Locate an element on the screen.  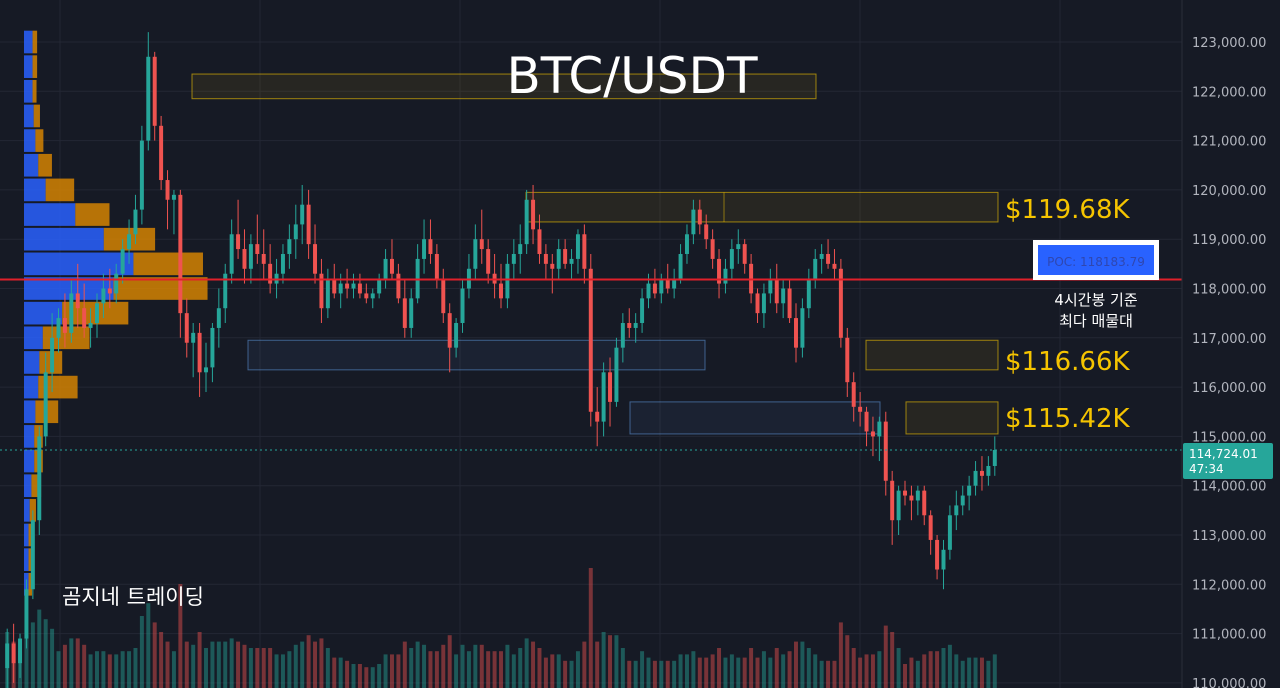
zone-label-116: $116.66K is located at coordinates (1068, 362).